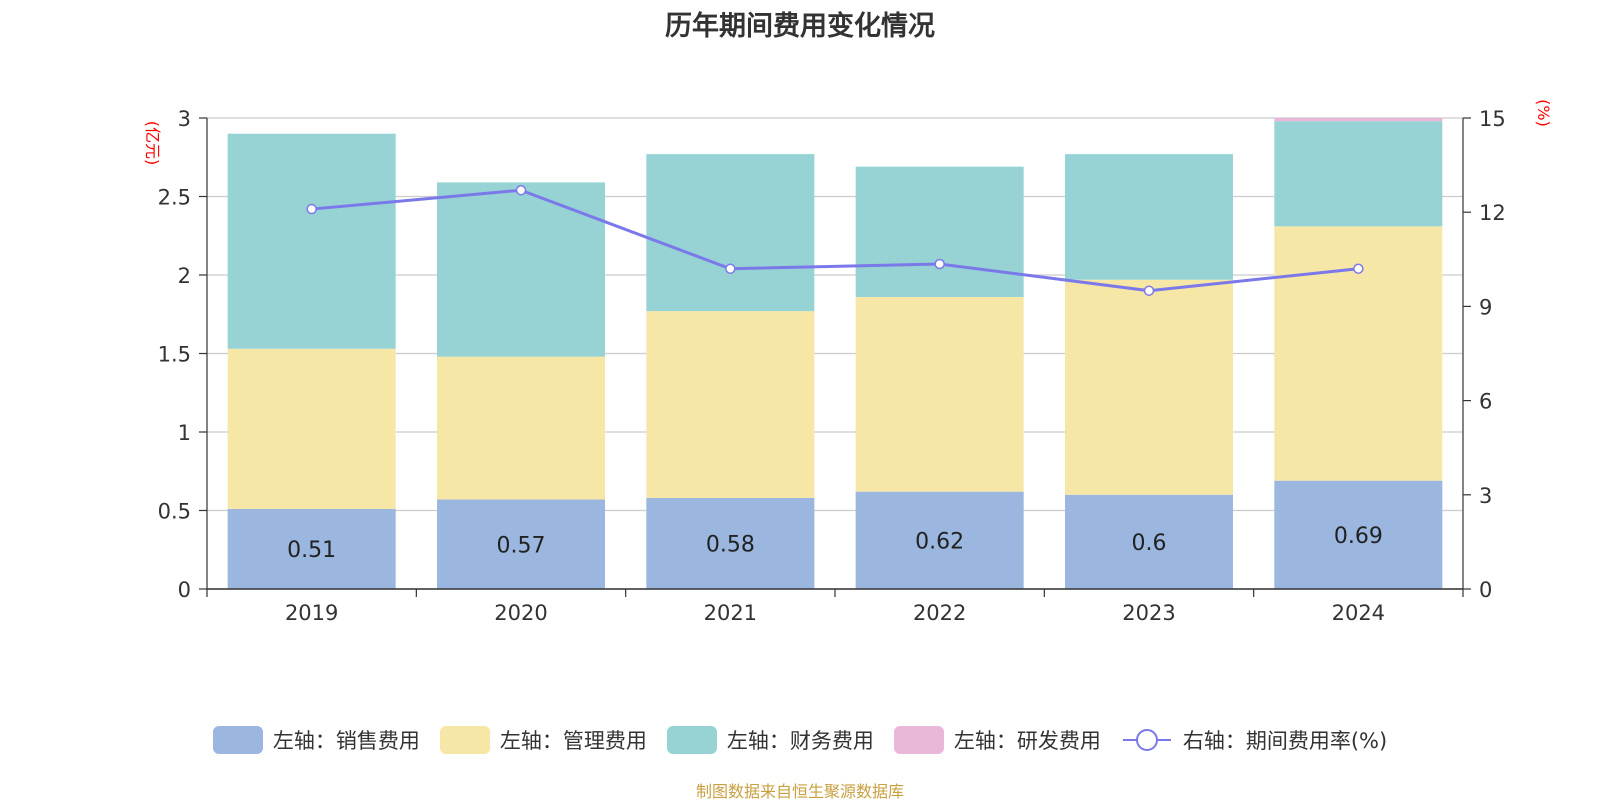 Image resolution: width=1600 pixels, height=802 pixels. I want to click on legend-label: 左轴：研发费用, so click(1027, 741).